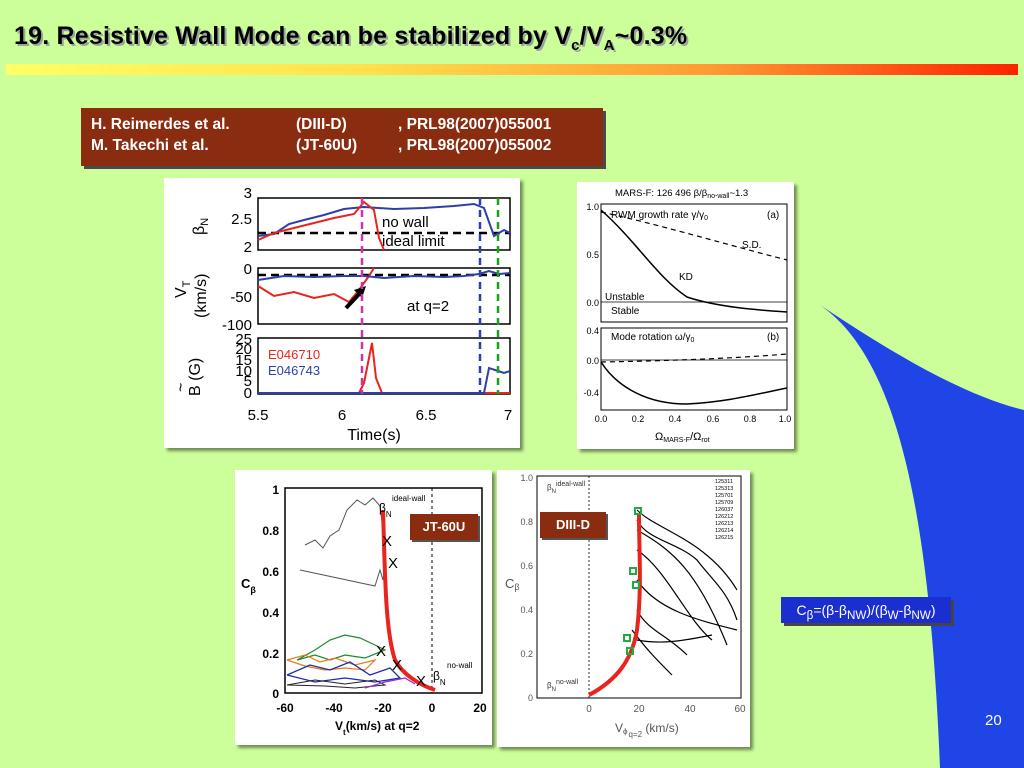  Describe the element at coordinates (439, 678) in the screenshot. I see `beta-nowall-label: βN` at that location.